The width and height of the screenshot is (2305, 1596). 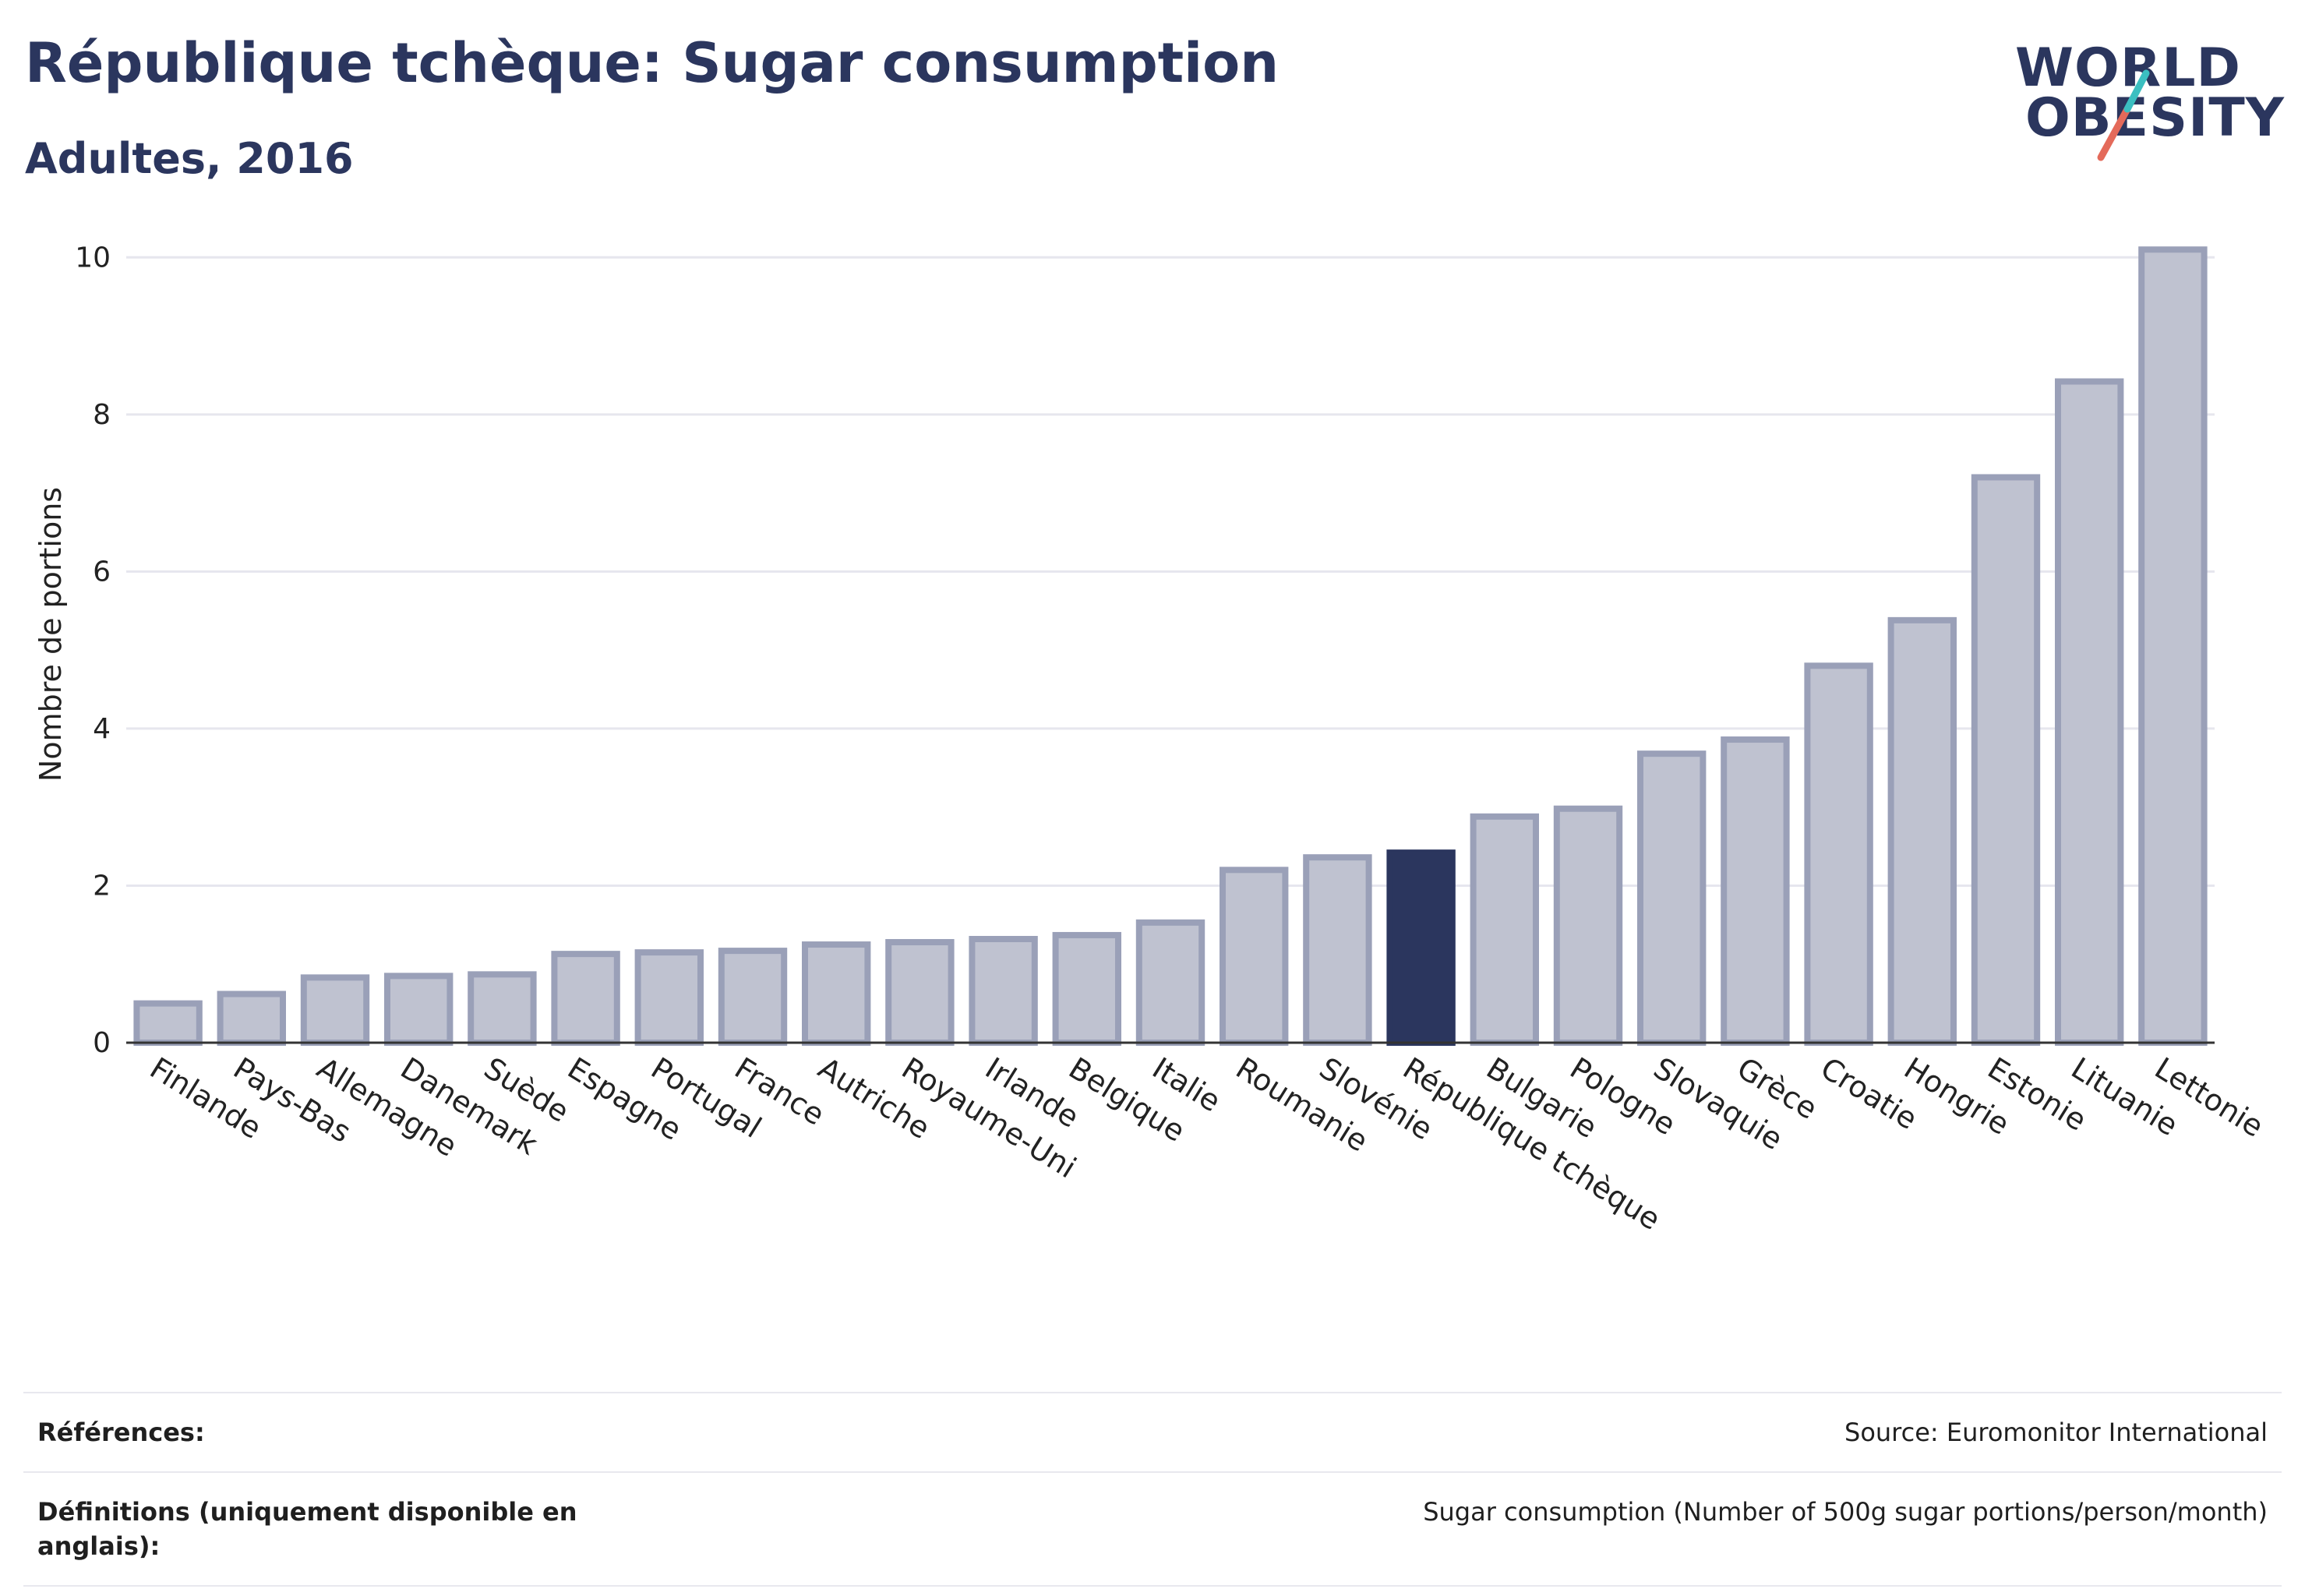 I want to click on page-subtitle: Adultes, 2016, so click(x=189, y=158).